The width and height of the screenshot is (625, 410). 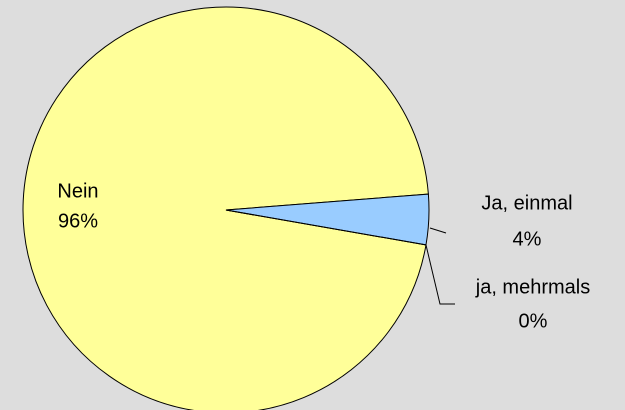 I want to click on slice-value: 96%, so click(x=78, y=221).